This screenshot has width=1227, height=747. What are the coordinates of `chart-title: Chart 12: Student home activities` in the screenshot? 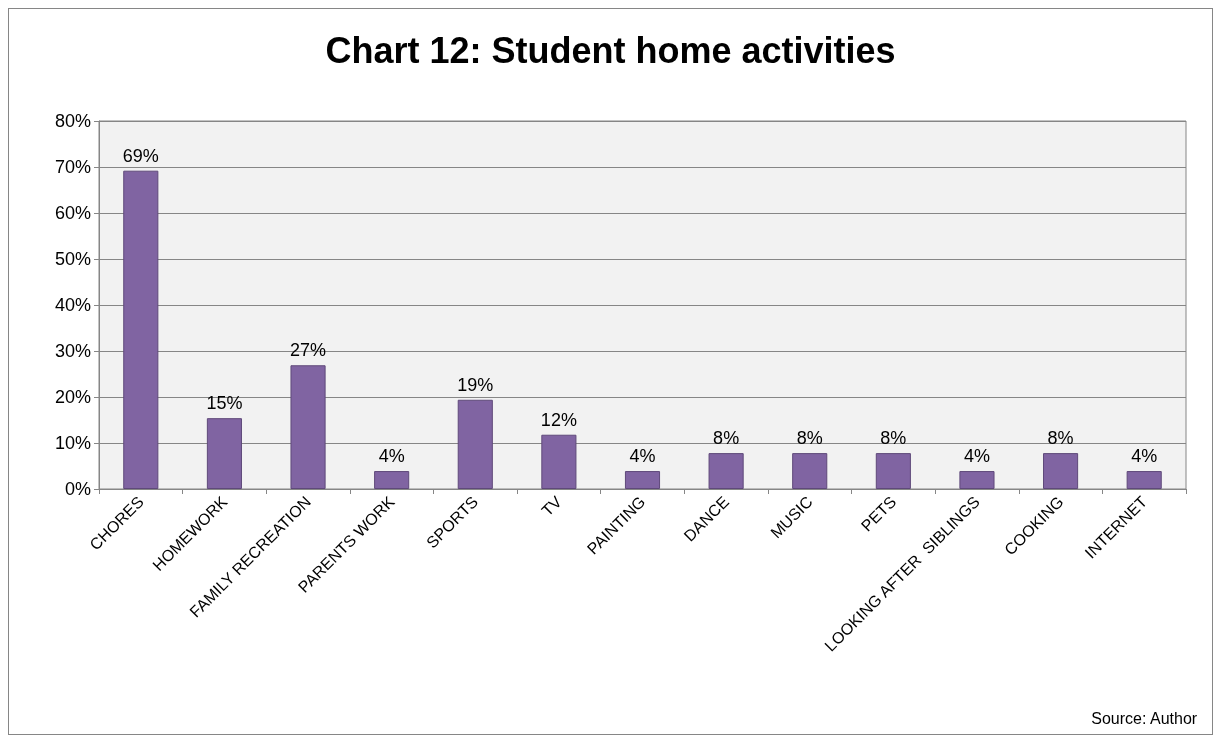 It's located at (610, 50).